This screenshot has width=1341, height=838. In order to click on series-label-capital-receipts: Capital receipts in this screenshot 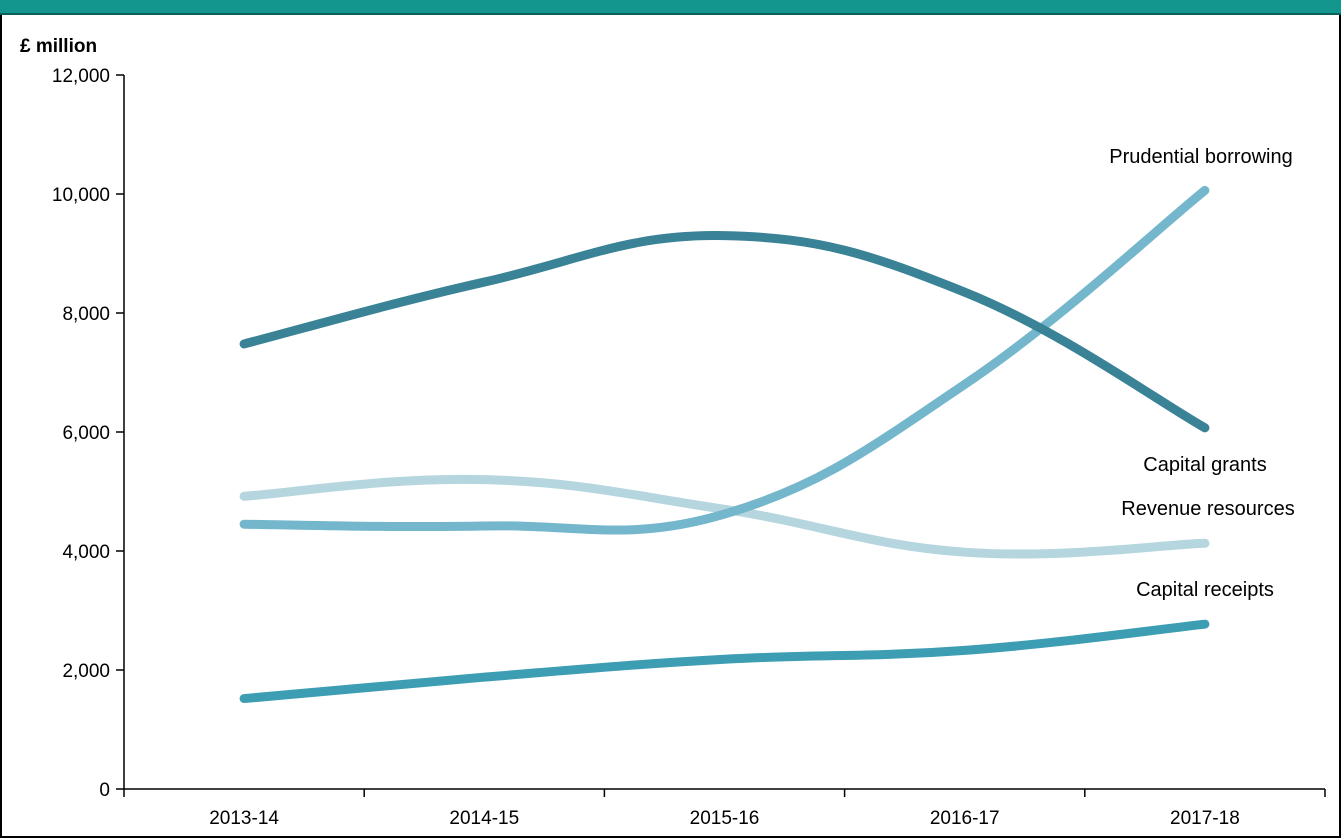, I will do `click(1205, 590)`.